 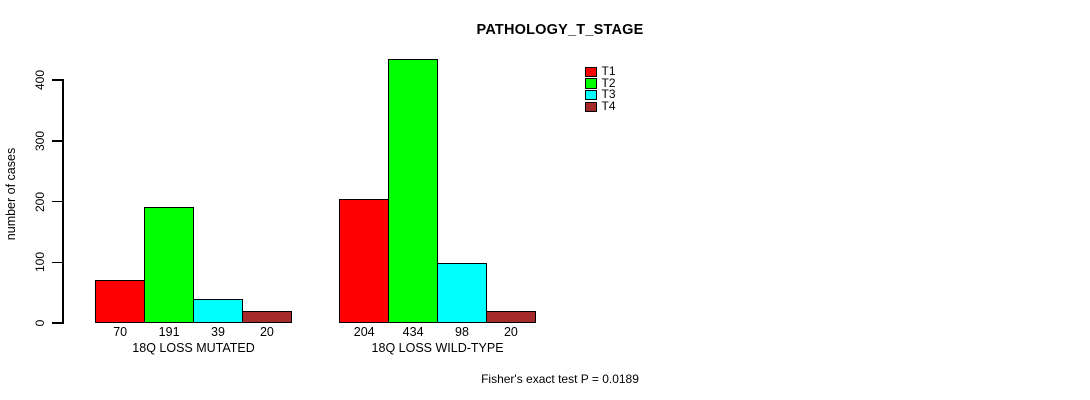 I want to click on legend-label-t4: T4, so click(x=608, y=106).